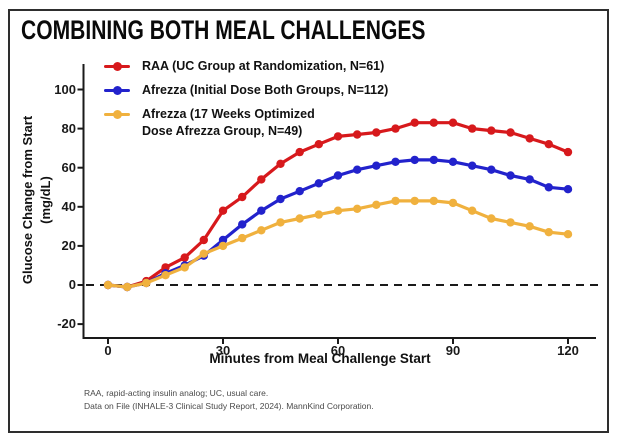 Image resolution: width=618 pixels, height=442 pixels. Describe the element at coordinates (117, 114) in the screenshot. I see `afrezza-optimized-series-marker-icon` at that location.